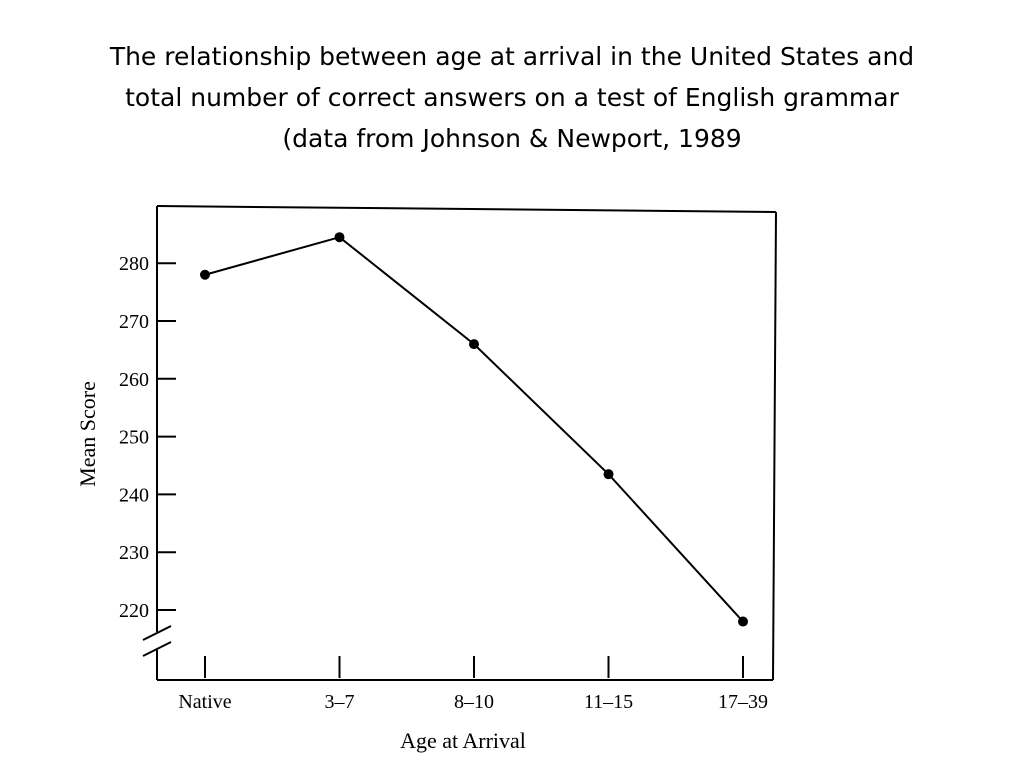 The width and height of the screenshot is (1024, 768). I want to click on axis-break-mark-lower, so click(157, 649).